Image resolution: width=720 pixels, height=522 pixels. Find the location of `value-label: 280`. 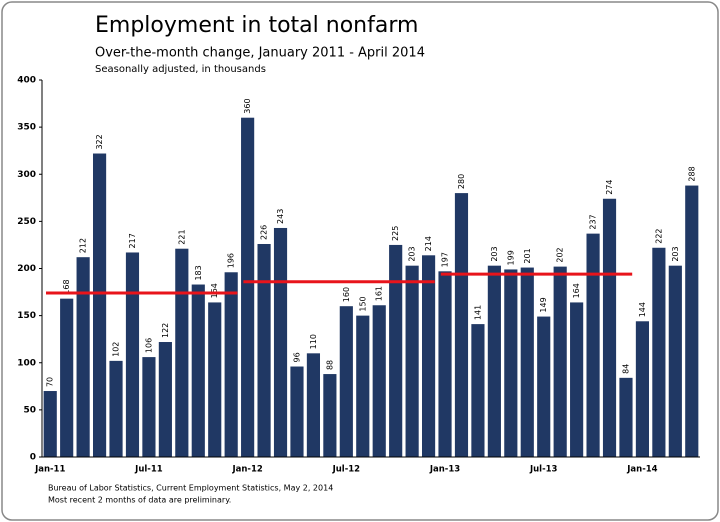

value-label: 280 is located at coordinates (461, 181).